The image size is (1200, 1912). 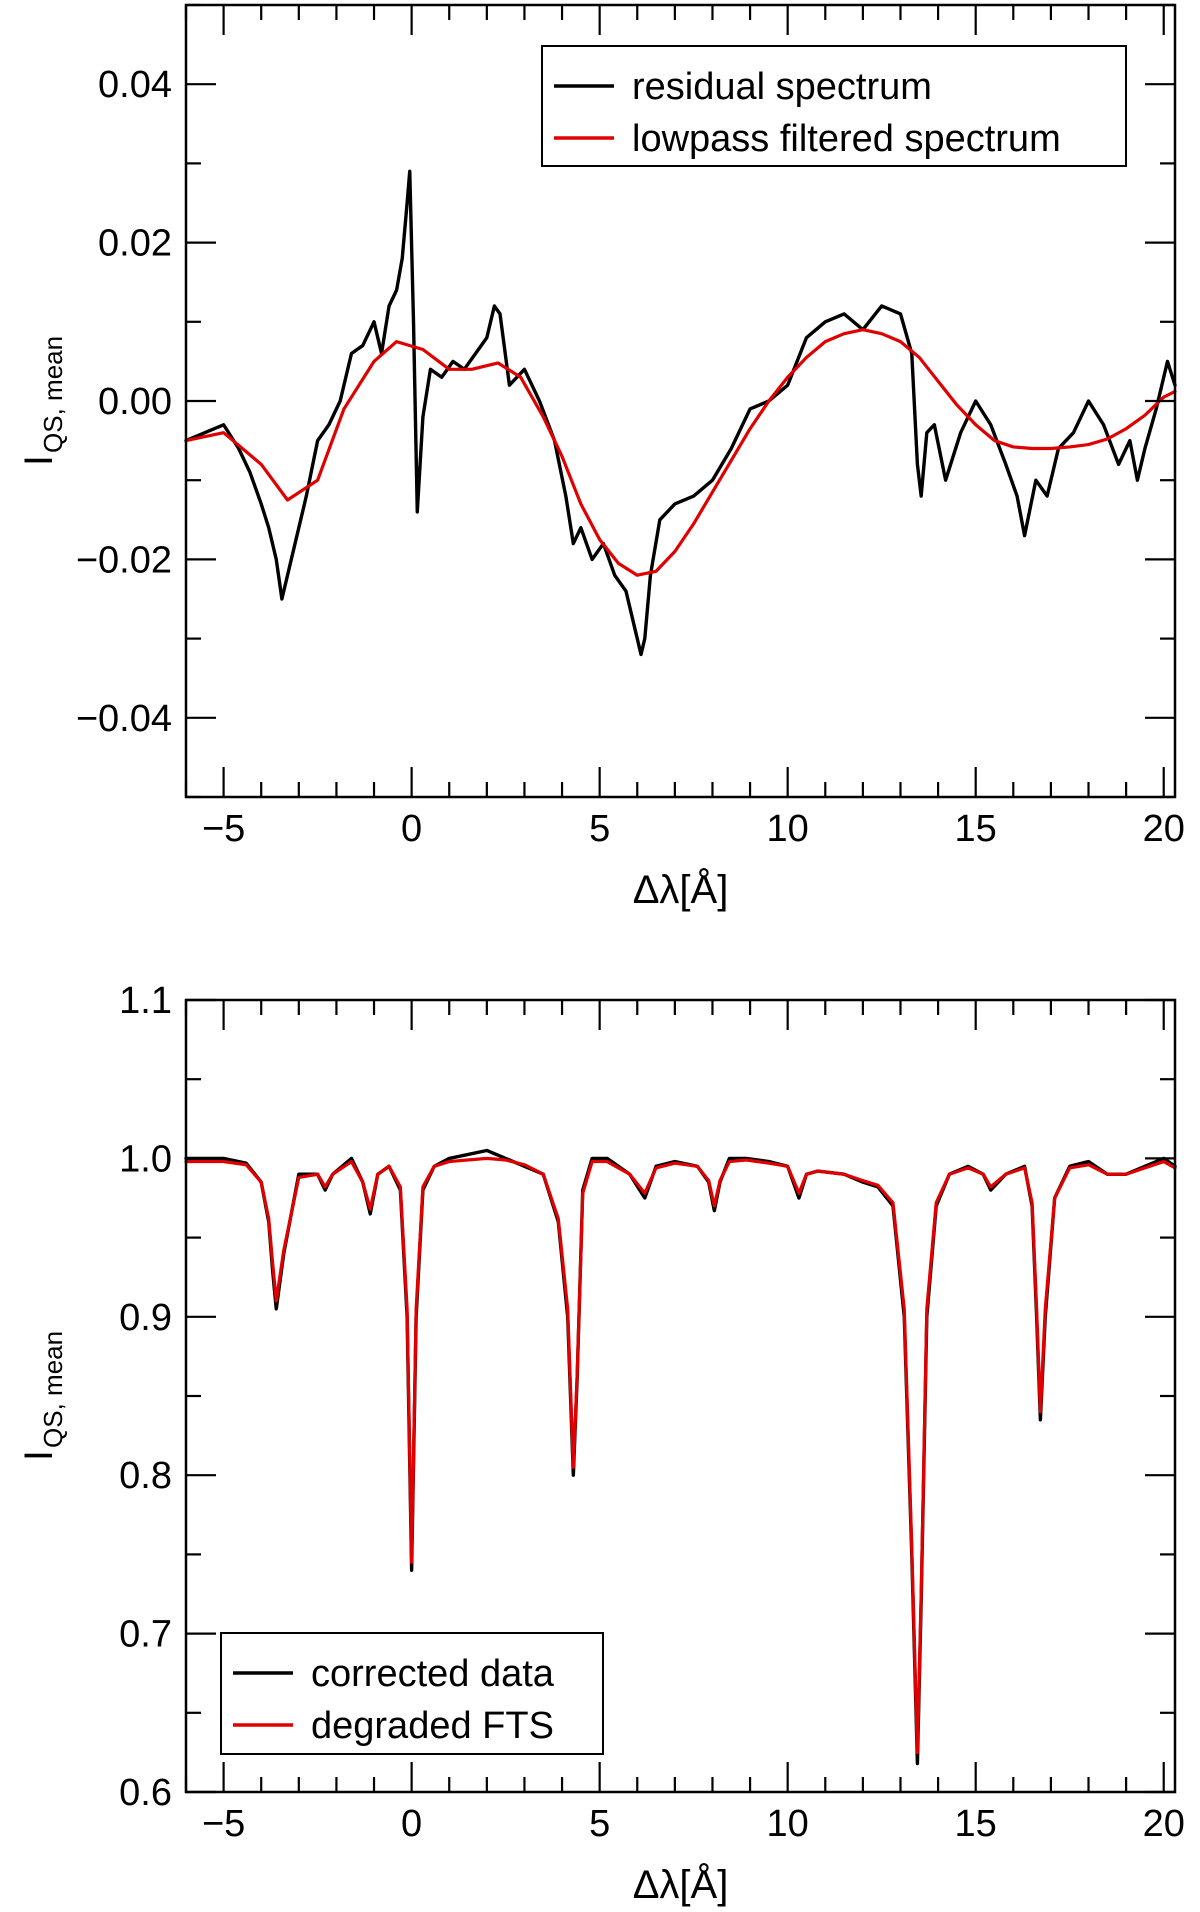 What do you see at coordinates (135, 402) in the screenshot?
I see `y-tick-label: 0.00` at bounding box center [135, 402].